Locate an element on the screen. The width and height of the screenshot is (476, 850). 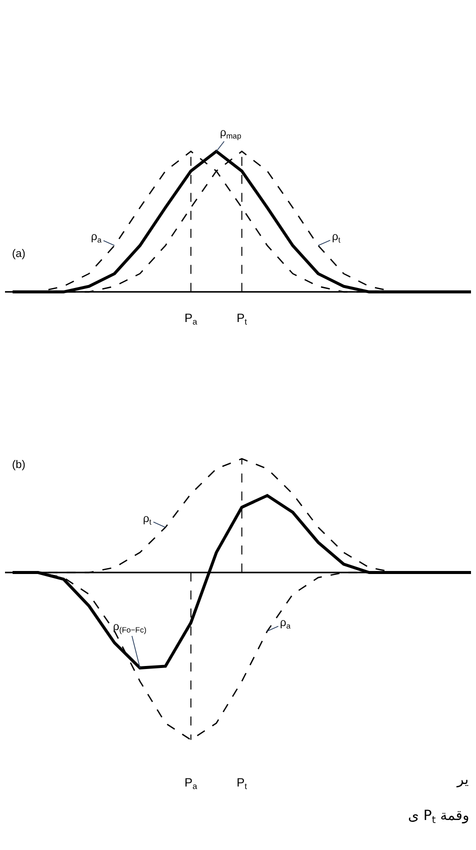
text: (a) is located at coordinates (19, 254).